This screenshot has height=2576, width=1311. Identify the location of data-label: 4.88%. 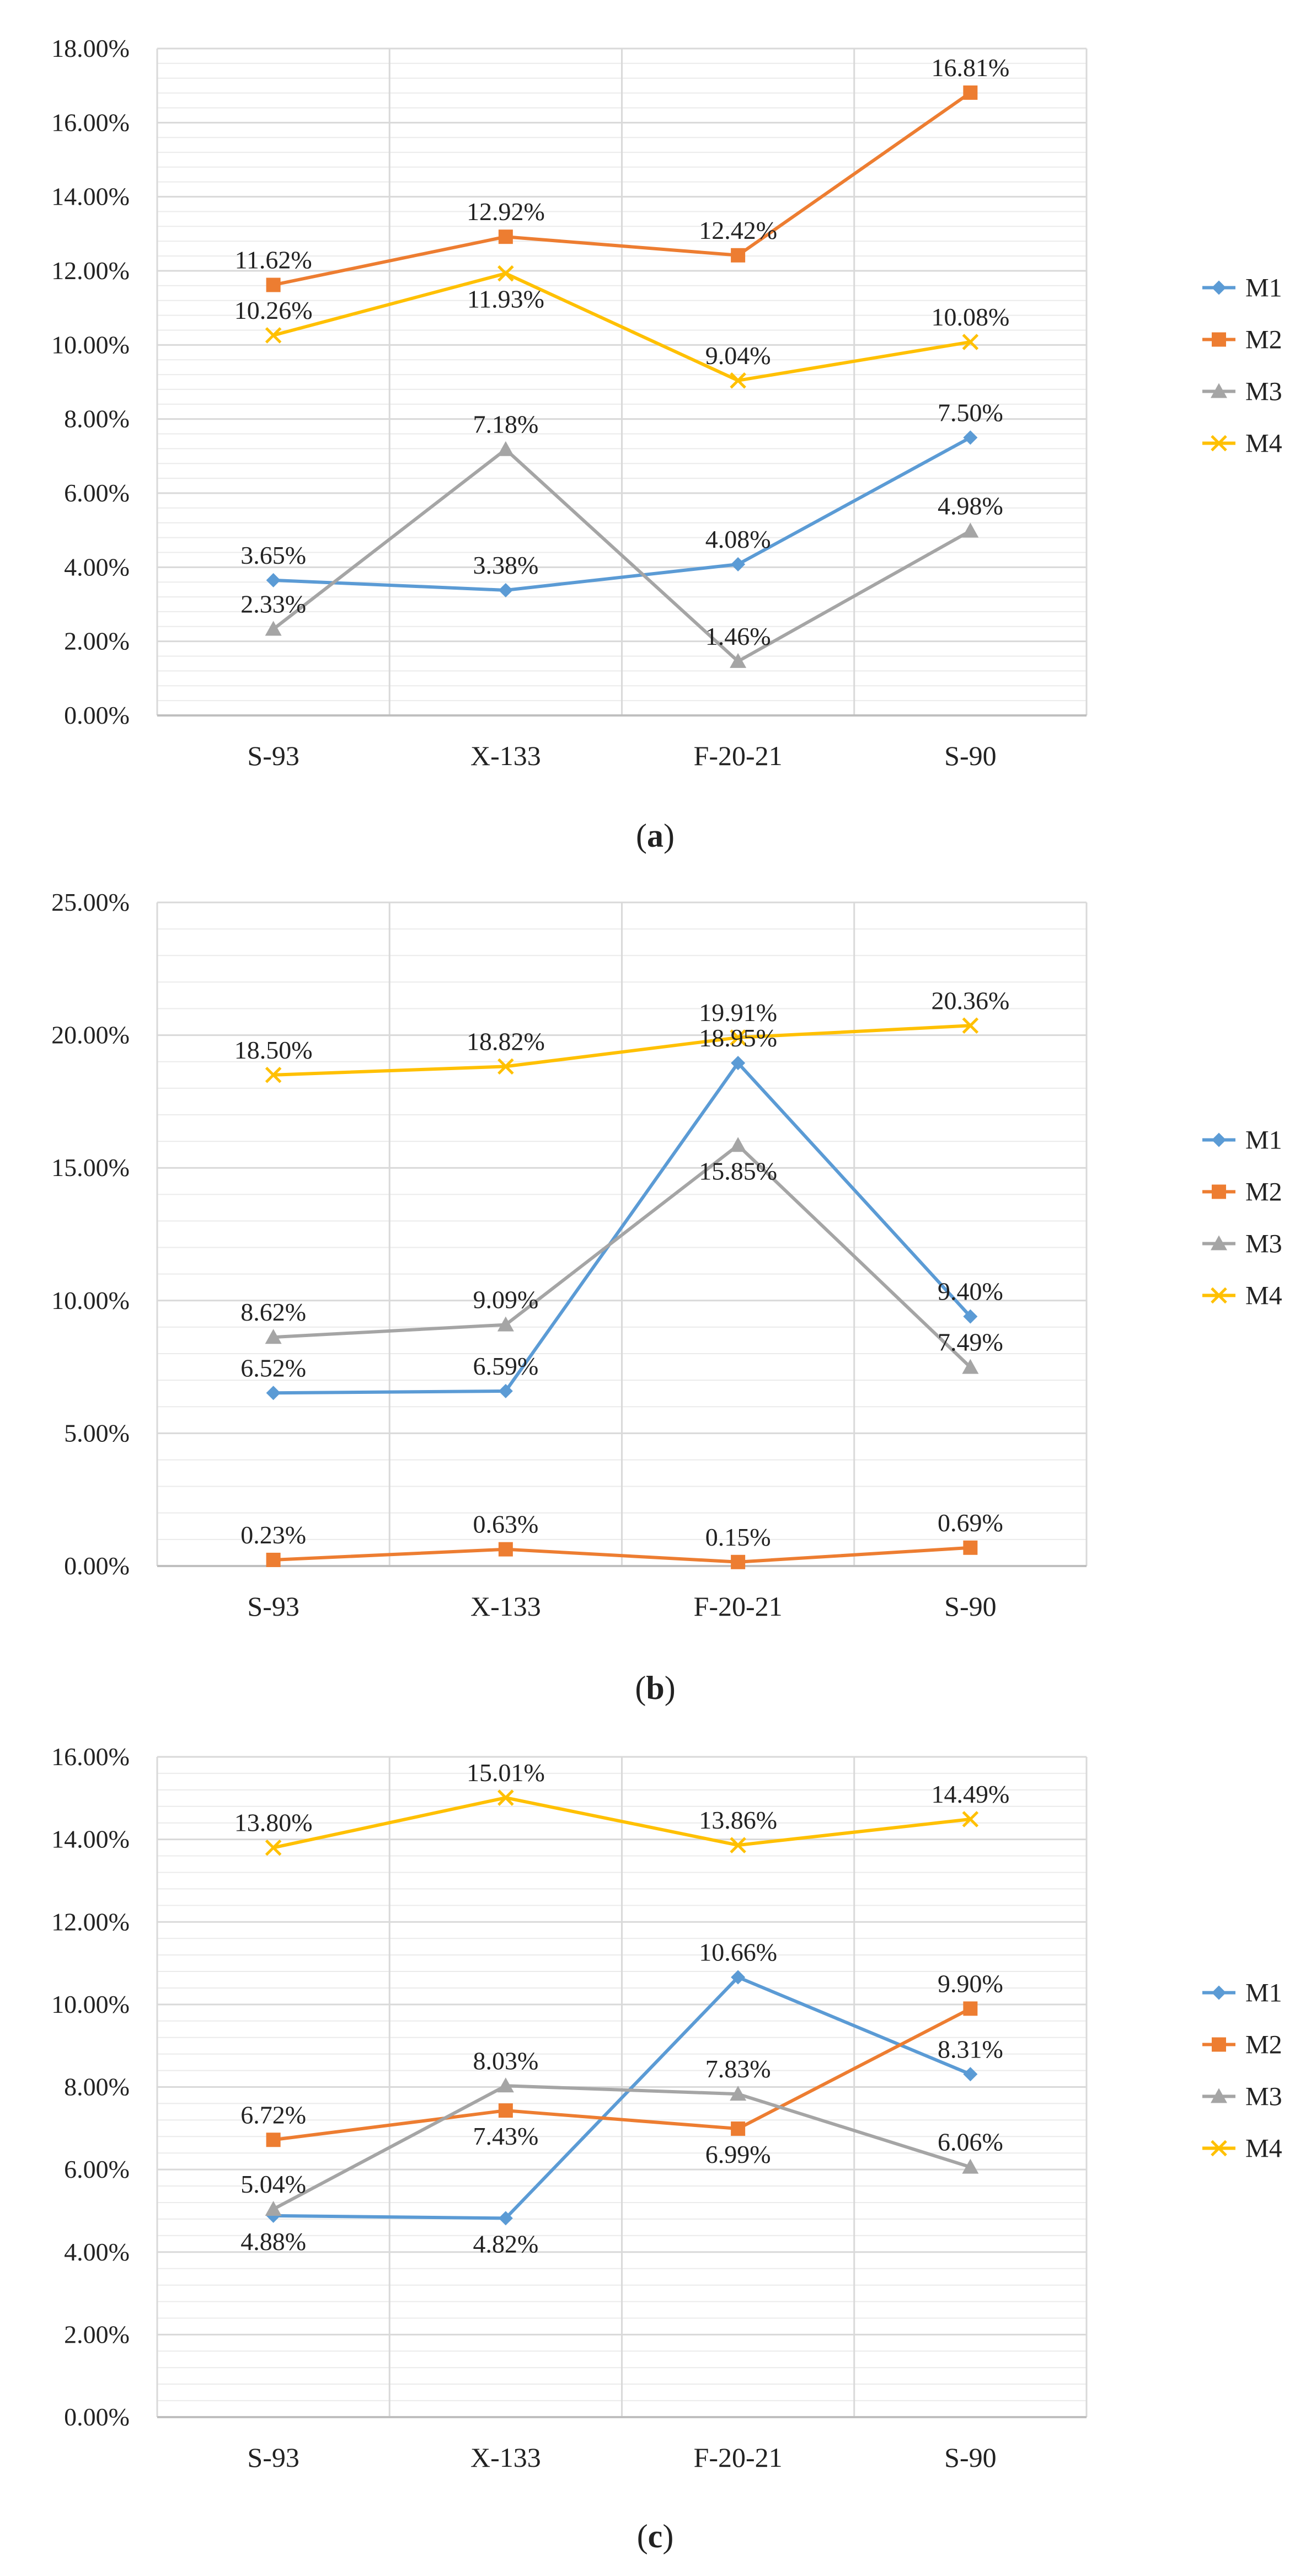
(273, 2241).